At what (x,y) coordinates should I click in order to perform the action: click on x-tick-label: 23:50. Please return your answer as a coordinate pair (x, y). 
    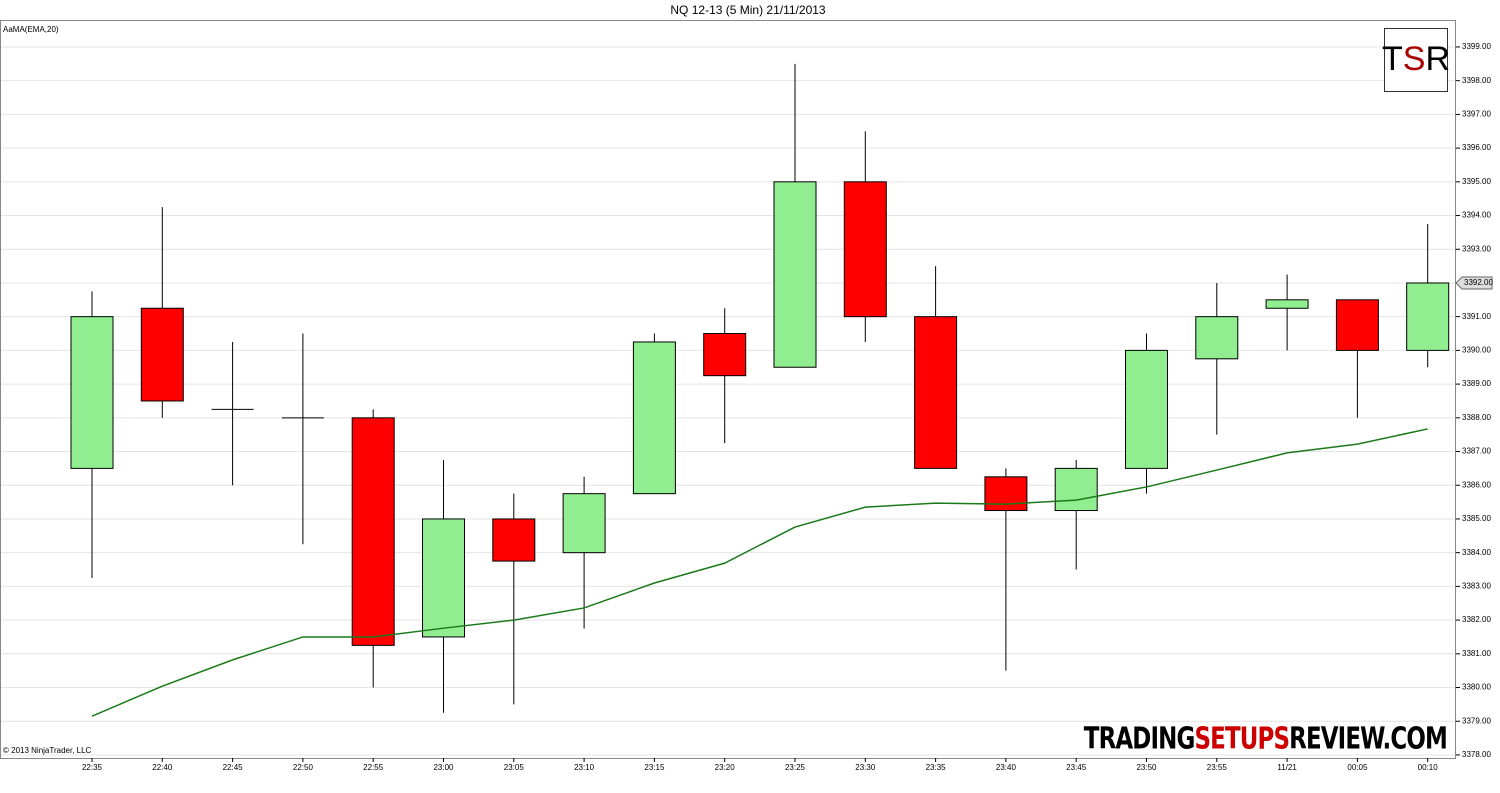
    Looking at the image, I should click on (1146, 767).